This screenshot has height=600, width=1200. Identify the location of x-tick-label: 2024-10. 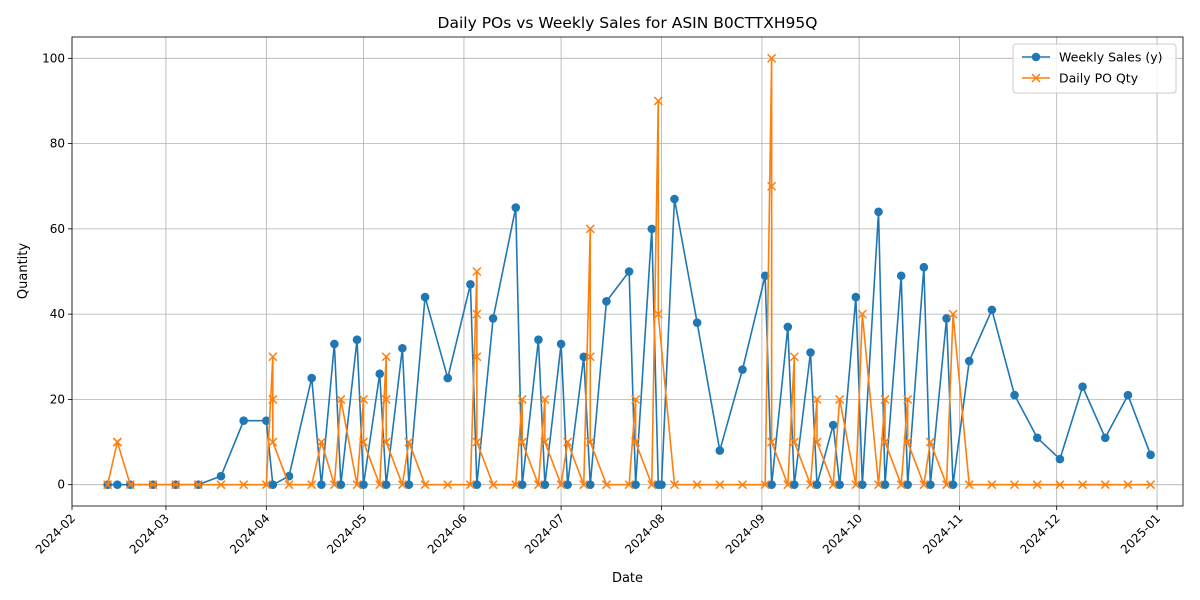
(842, 533).